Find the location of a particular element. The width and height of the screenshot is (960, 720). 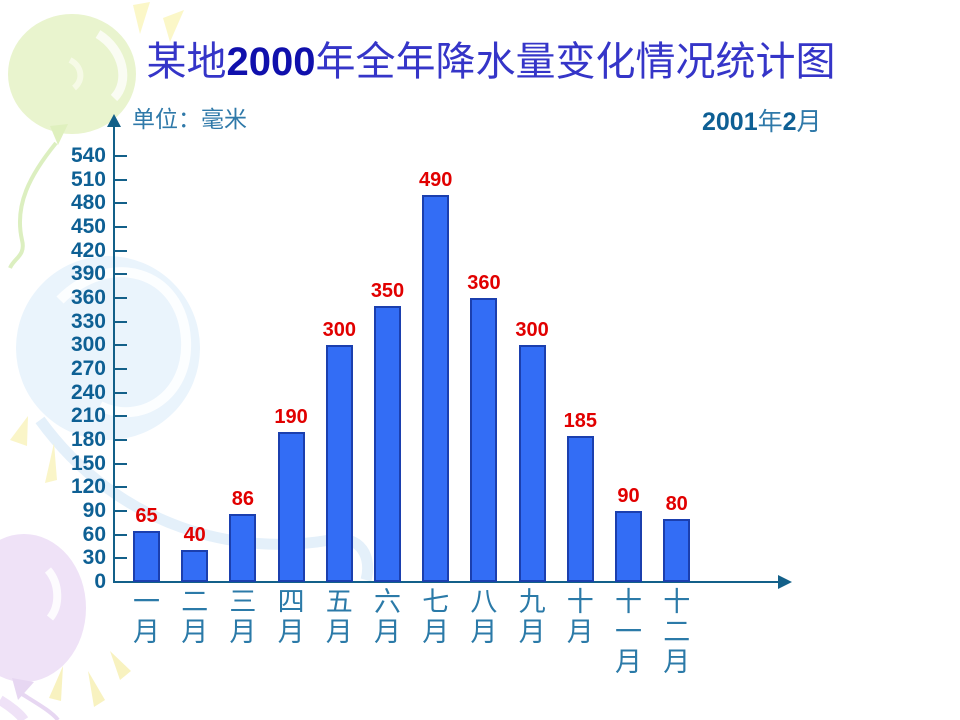

x-axis-label-char: 四 is located at coordinates (291, 602).